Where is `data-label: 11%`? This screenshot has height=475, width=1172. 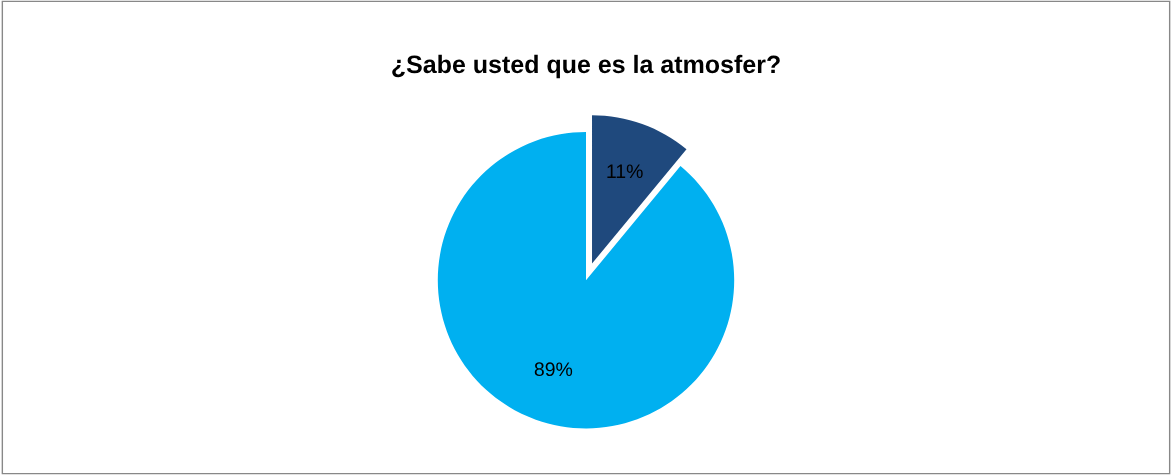 data-label: 11% is located at coordinates (625, 171).